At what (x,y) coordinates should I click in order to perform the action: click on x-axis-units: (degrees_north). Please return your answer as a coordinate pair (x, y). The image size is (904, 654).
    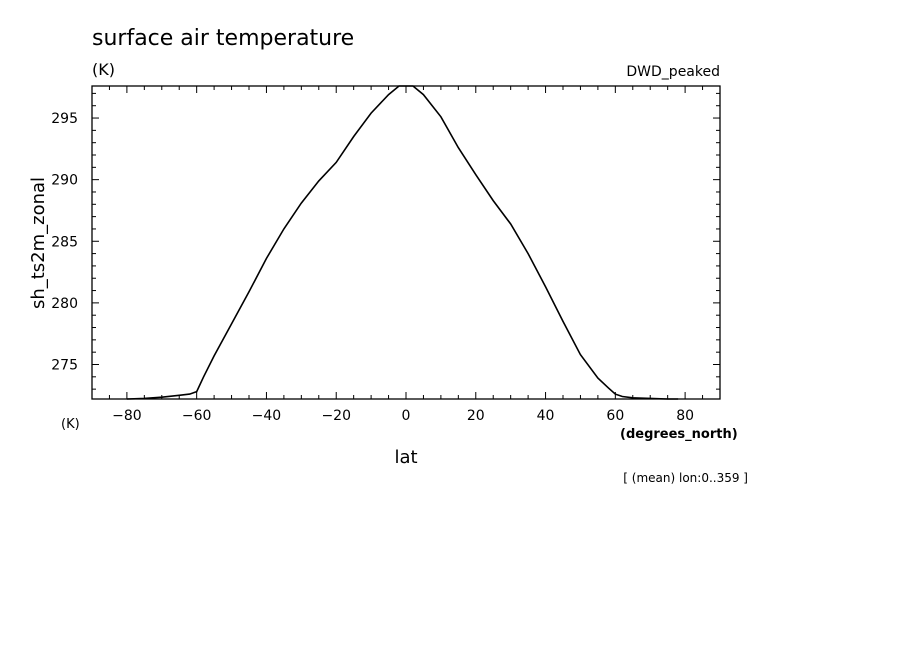
    Looking at the image, I should click on (679, 434).